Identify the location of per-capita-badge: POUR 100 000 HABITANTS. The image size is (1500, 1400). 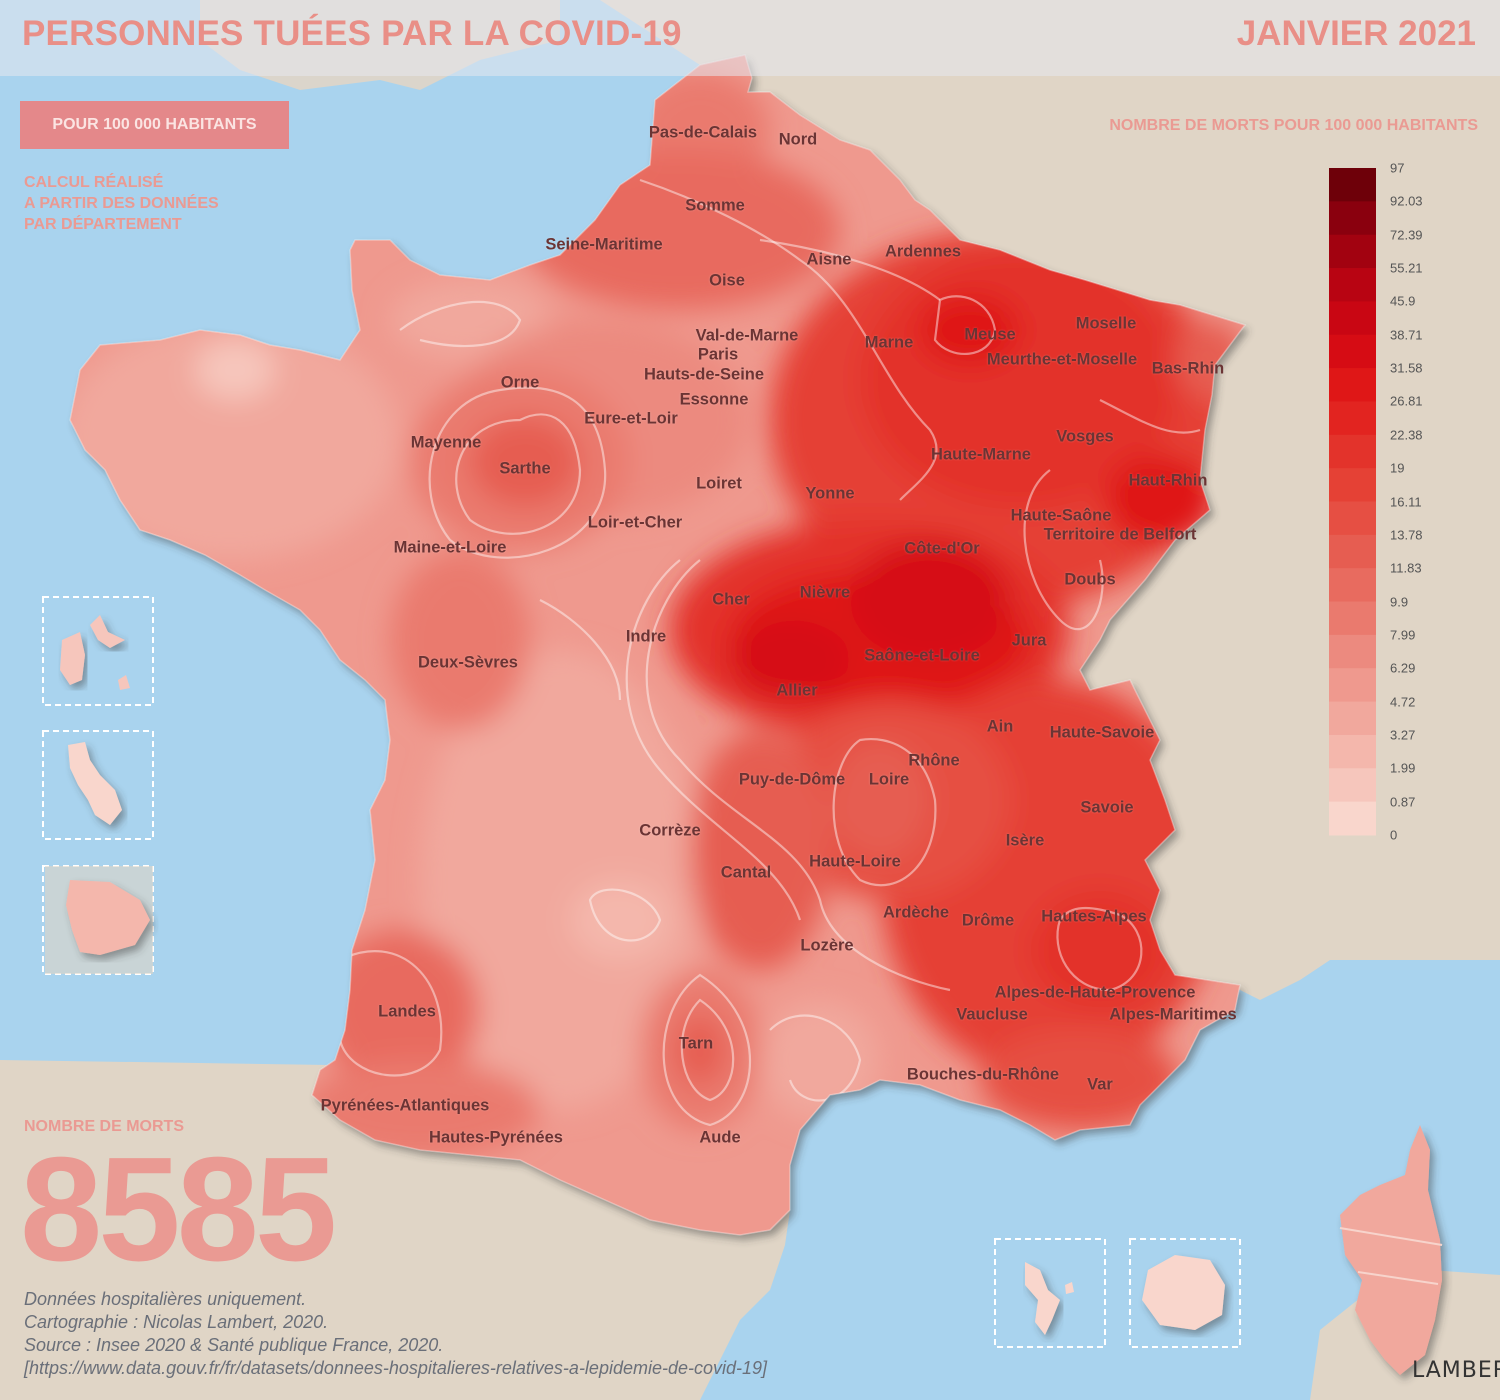
(154, 125).